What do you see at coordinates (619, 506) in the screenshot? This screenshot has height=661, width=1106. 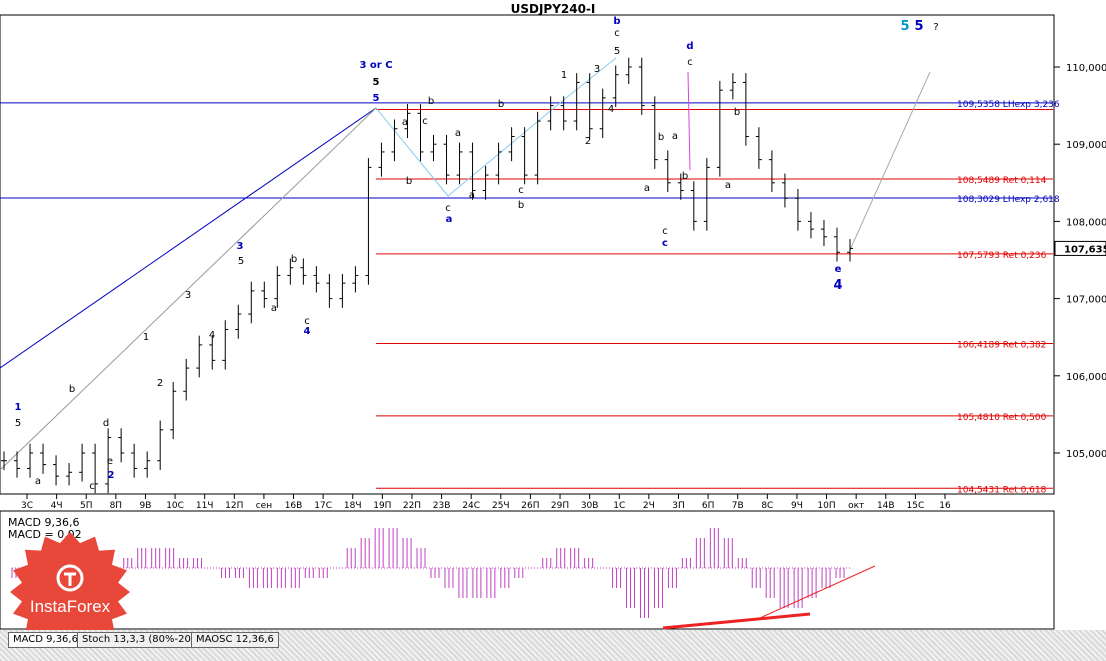 I see `x-tick-label: 1С` at bounding box center [619, 506].